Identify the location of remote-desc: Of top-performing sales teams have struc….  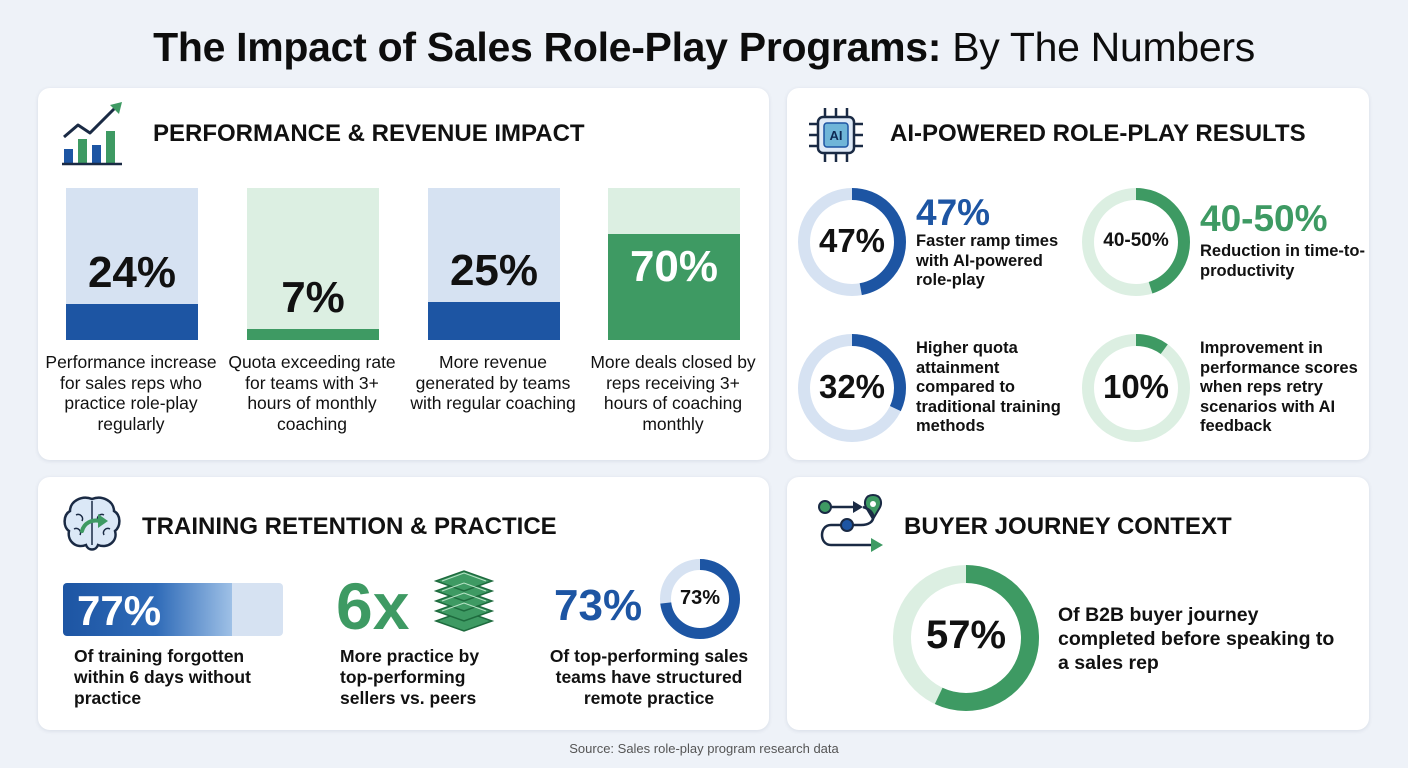
(649, 677).